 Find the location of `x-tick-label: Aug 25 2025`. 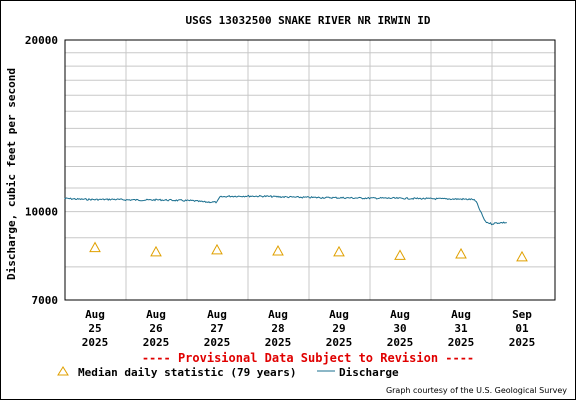

x-tick-label: Aug 25 2025 is located at coordinates (95, 328).